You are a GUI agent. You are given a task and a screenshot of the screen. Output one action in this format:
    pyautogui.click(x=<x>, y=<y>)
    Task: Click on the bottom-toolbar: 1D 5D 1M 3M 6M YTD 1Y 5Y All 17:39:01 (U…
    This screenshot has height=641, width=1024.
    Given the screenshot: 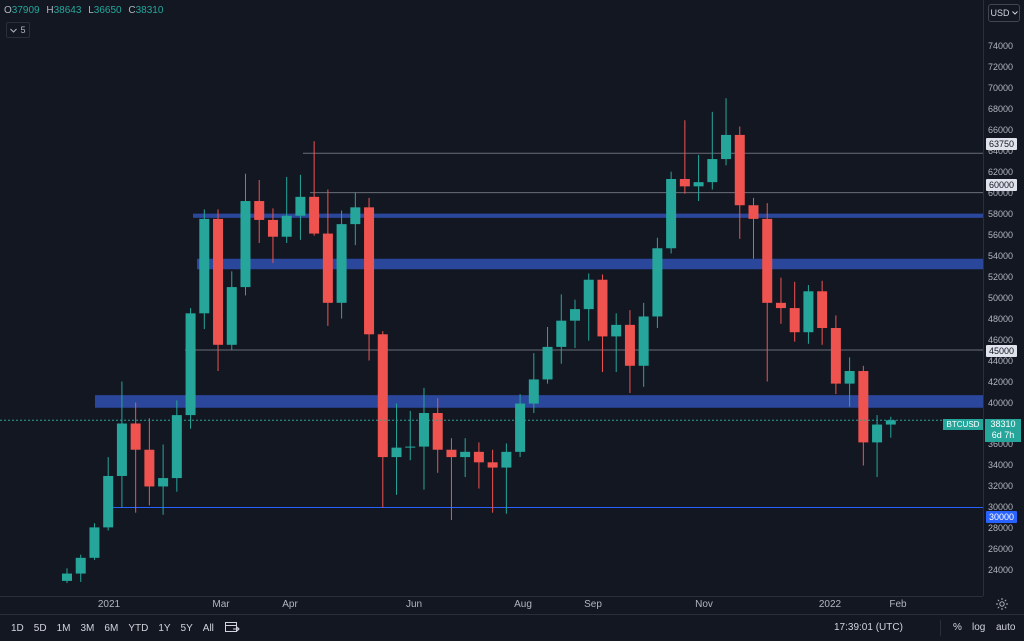 What is the action you would take?
    pyautogui.click(x=512, y=627)
    